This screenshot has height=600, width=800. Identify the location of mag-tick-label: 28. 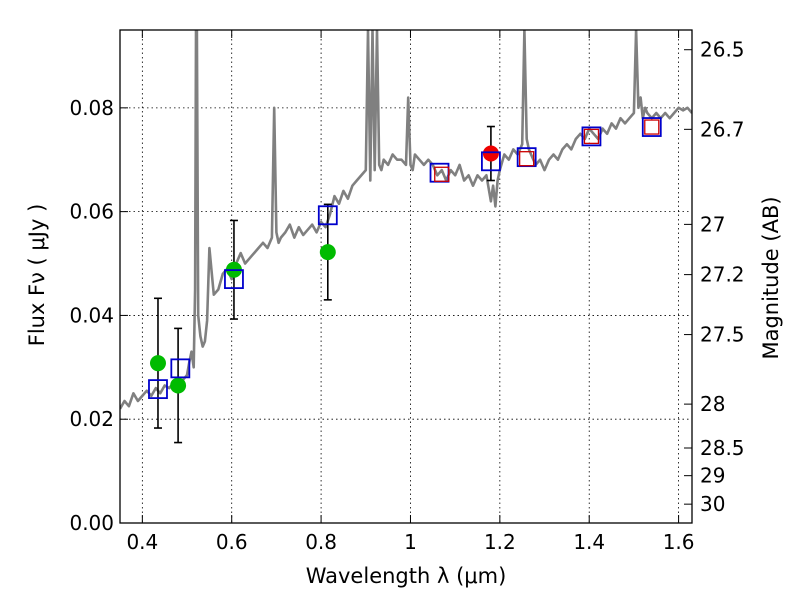
(712, 404).